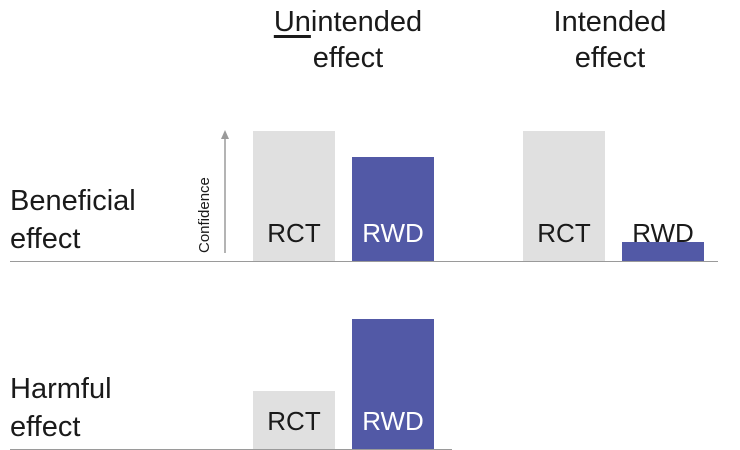  What do you see at coordinates (564, 233) in the screenshot?
I see `bar-label-rct-beneficial-effect-intended-effect: RCT` at bounding box center [564, 233].